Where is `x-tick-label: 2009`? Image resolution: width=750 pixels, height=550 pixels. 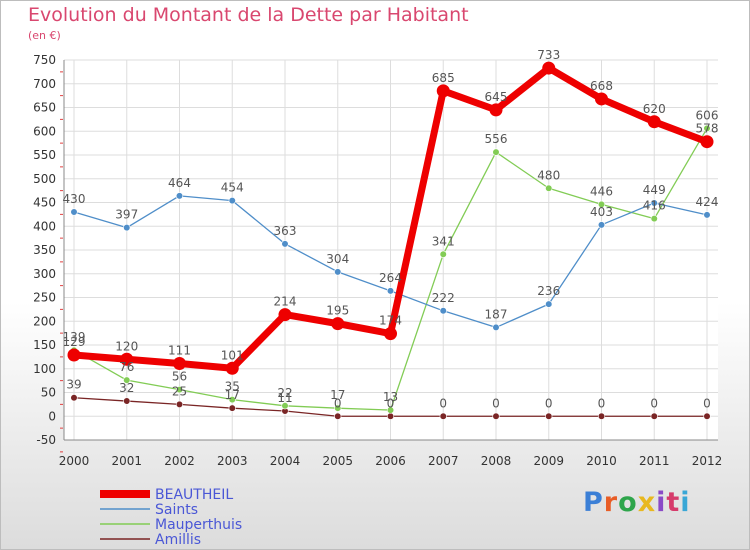
x-tick-label: 2009 is located at coordinates (548, 461).